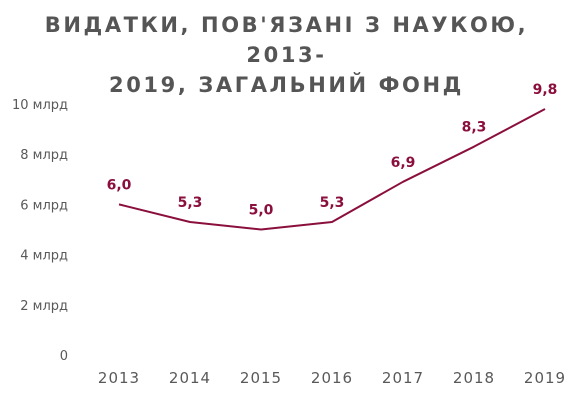 Image resolution: width=573 pixels, height=400 pixels. What do you see at coordinates (40, 231) in the screenshot?
I see `y-axis-ticks: 0 2 млрд 4 млрд 6 млрд 8 млрд 10 млрд` at bounding box center [40, 231].